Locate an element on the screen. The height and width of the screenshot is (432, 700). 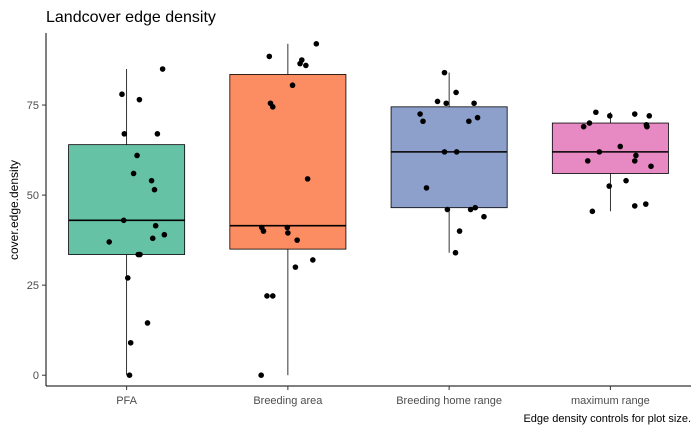
x-tick-label: Breeding area is located at coordinates (288, 401).